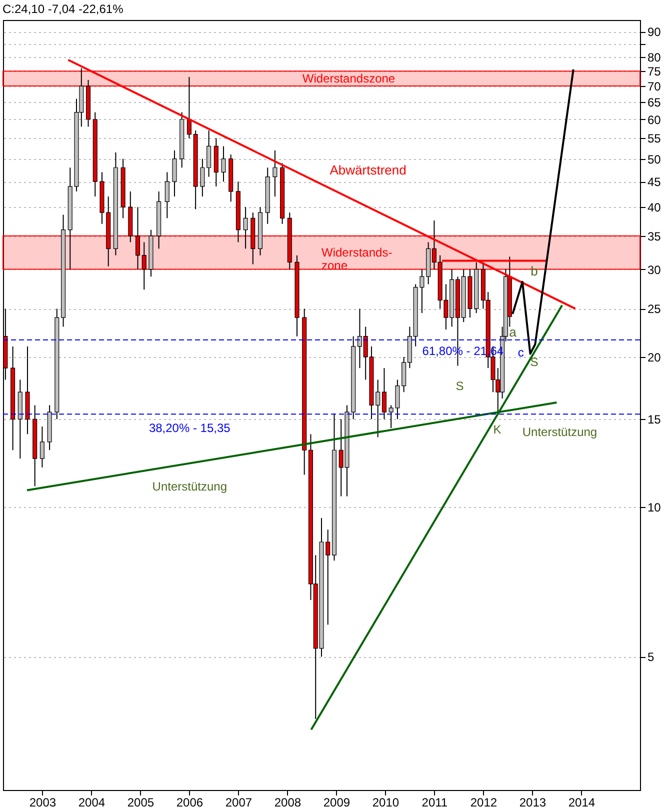 This screenshot has width=670, height=811. I want to click on y-tick-label: 40, so click(655, 207).